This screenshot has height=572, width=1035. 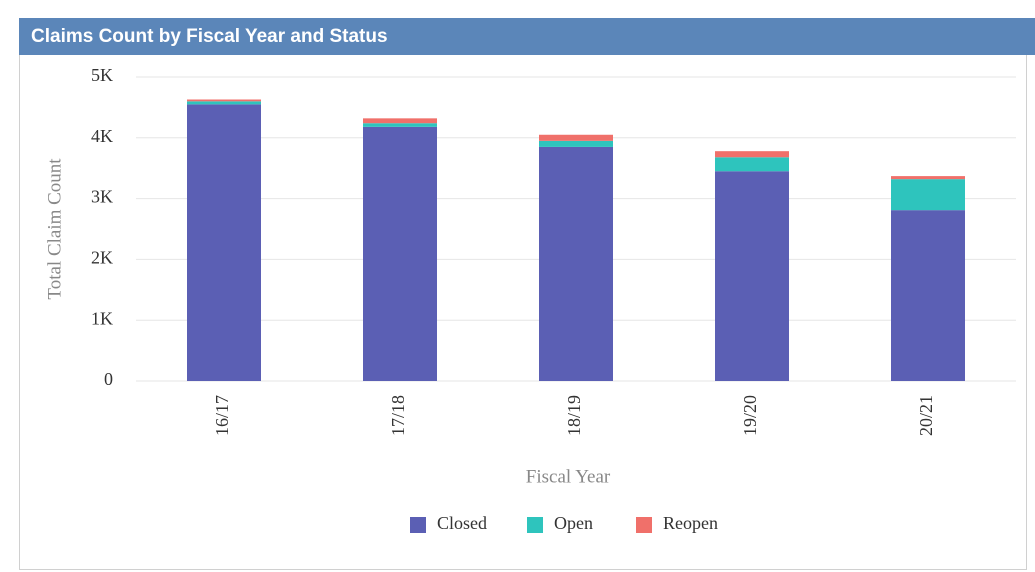 I want to click on chart-title: Claims Count by Fiscal Year and Status, so click(x=209, y=36).